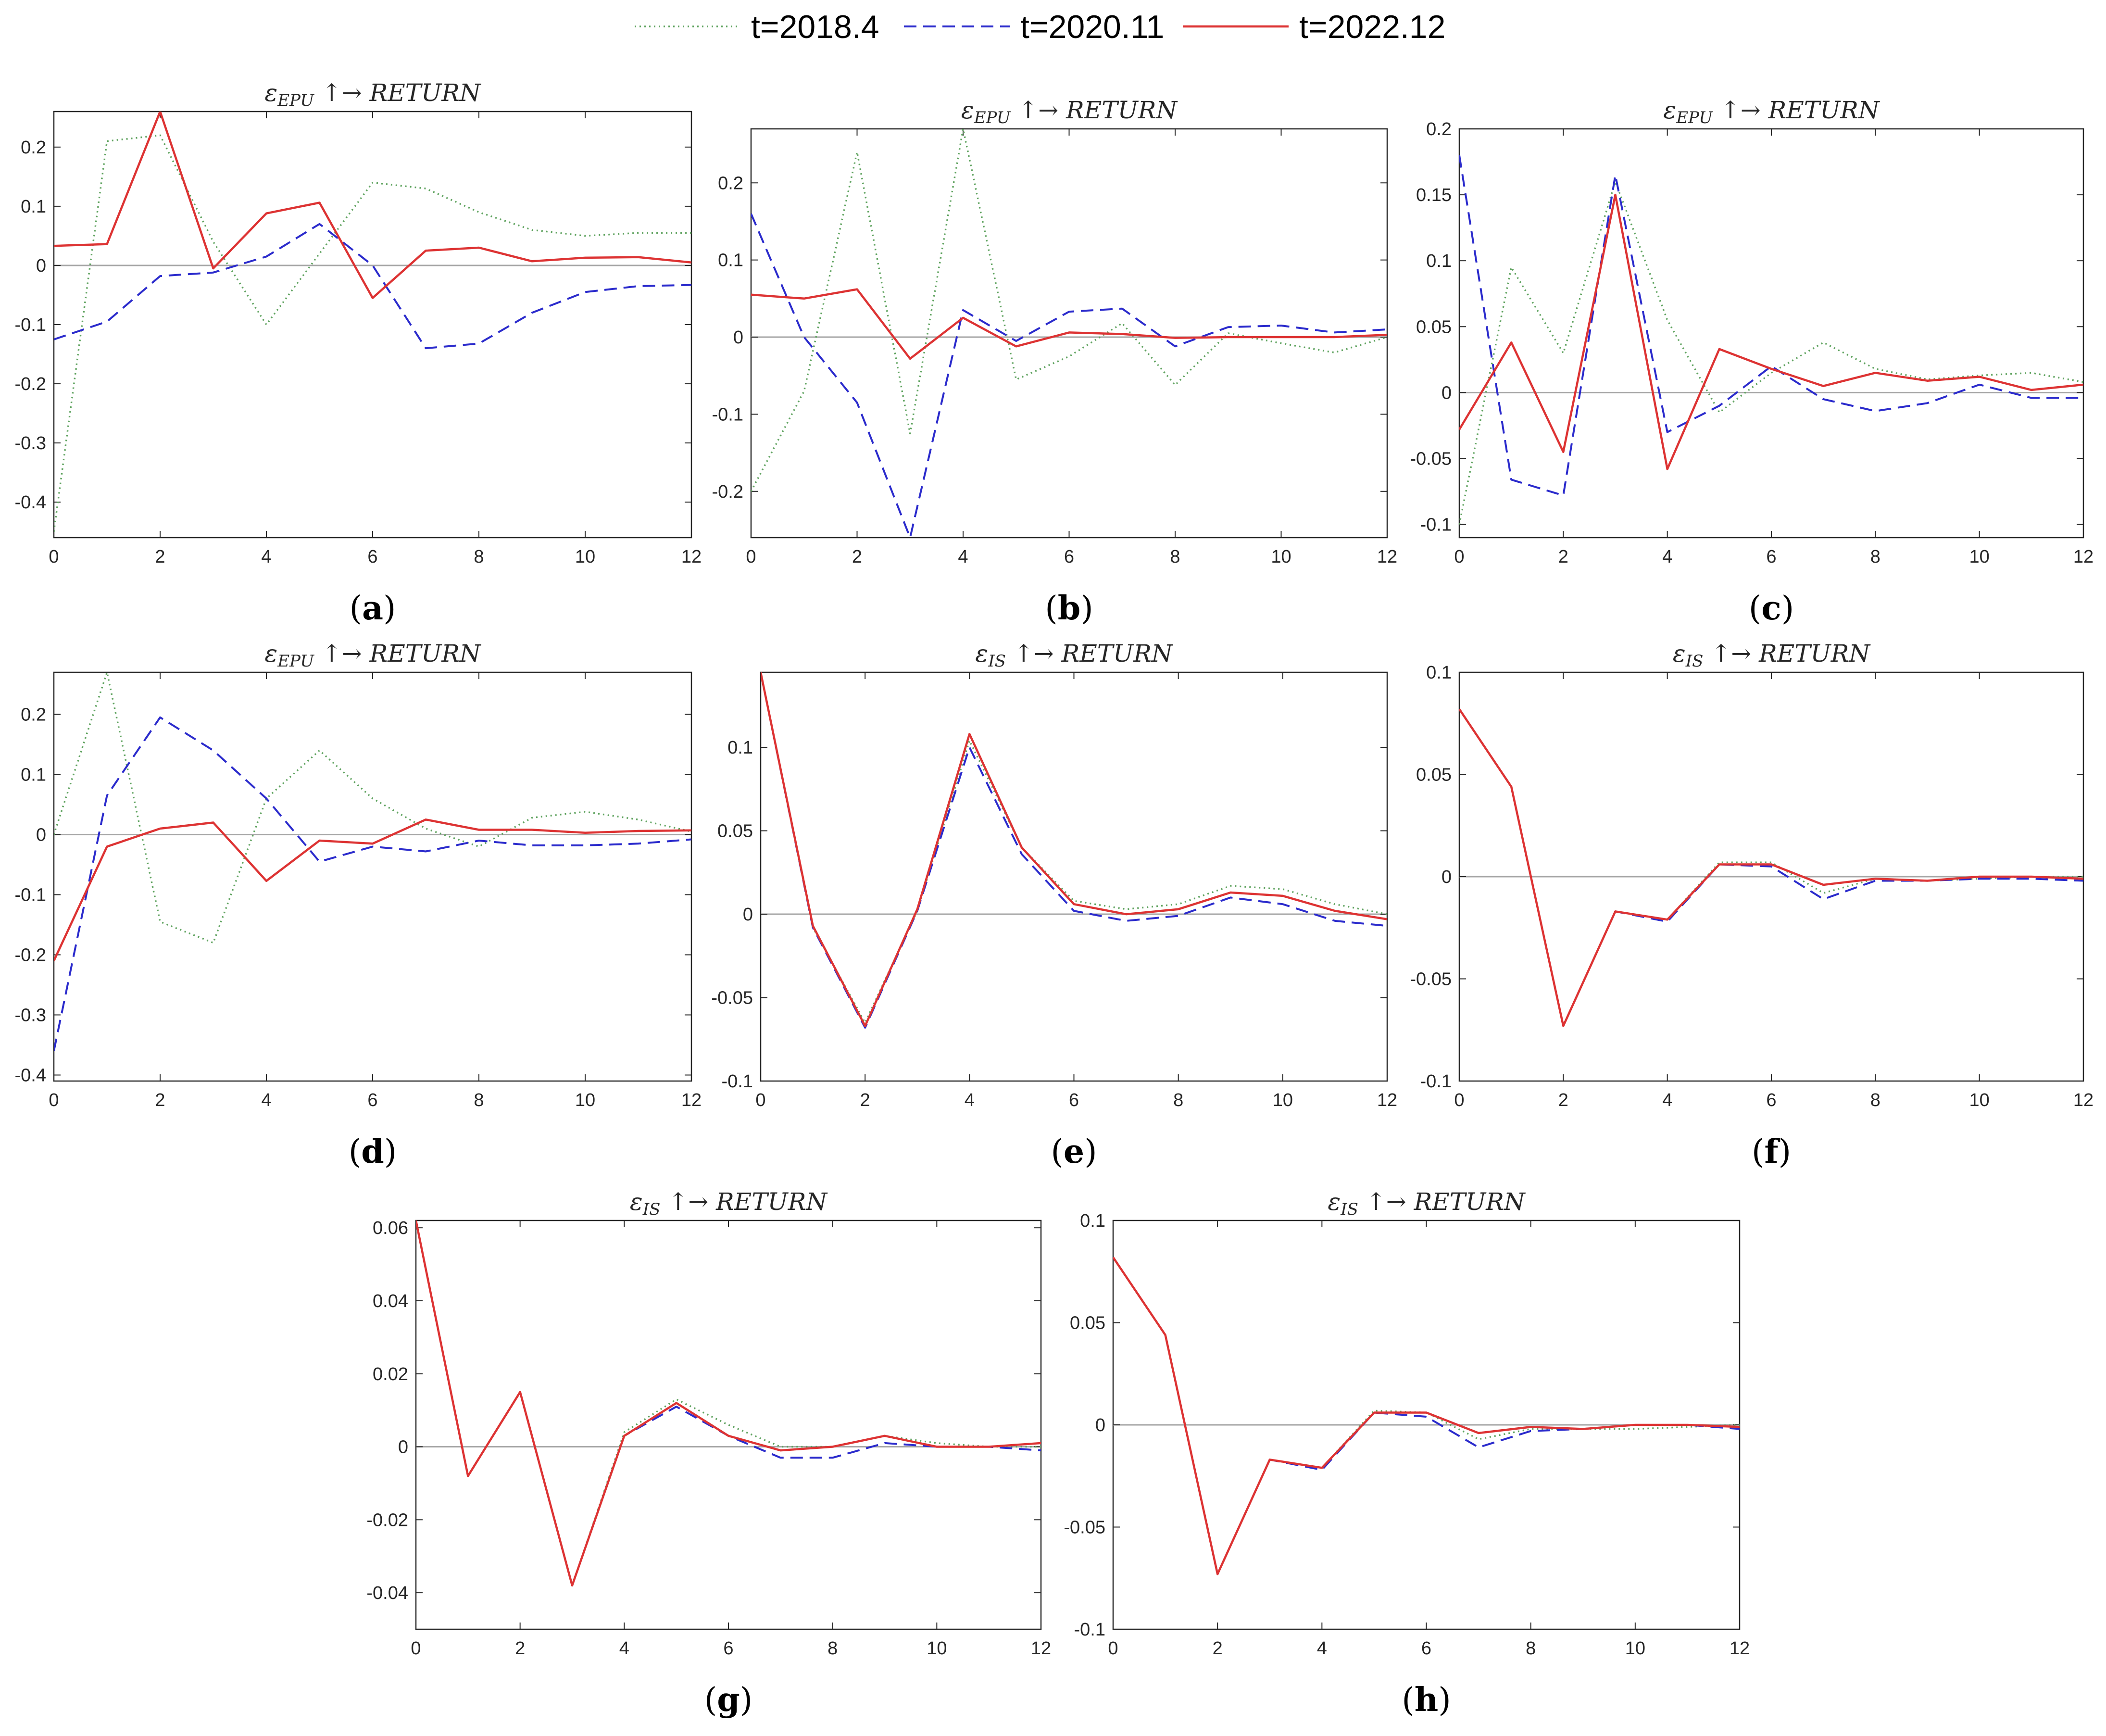 The height and width of the screenshot is (1736, 2106). I want to click on subfigure-label: (f), so click(1771, 1151).